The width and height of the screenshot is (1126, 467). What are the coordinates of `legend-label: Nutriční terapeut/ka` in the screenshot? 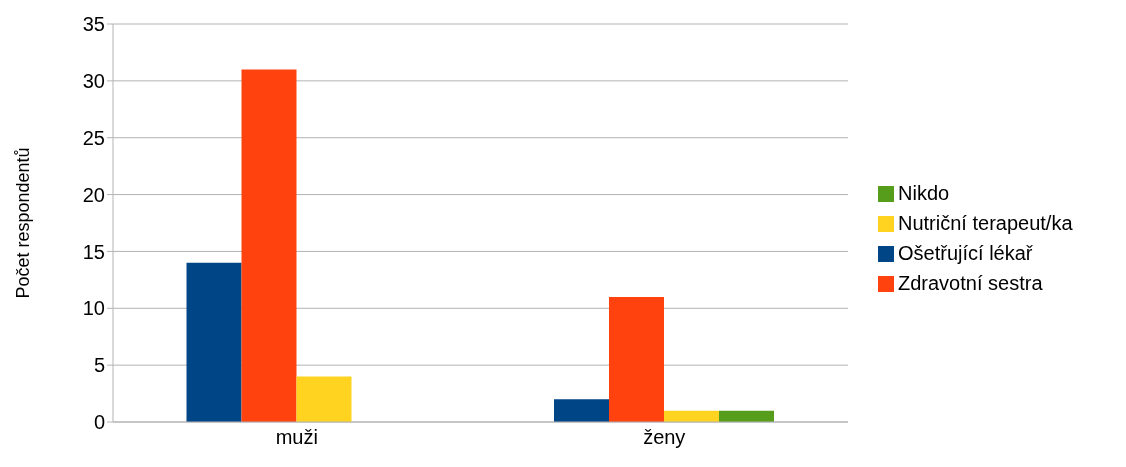 It's located at (985, 222).